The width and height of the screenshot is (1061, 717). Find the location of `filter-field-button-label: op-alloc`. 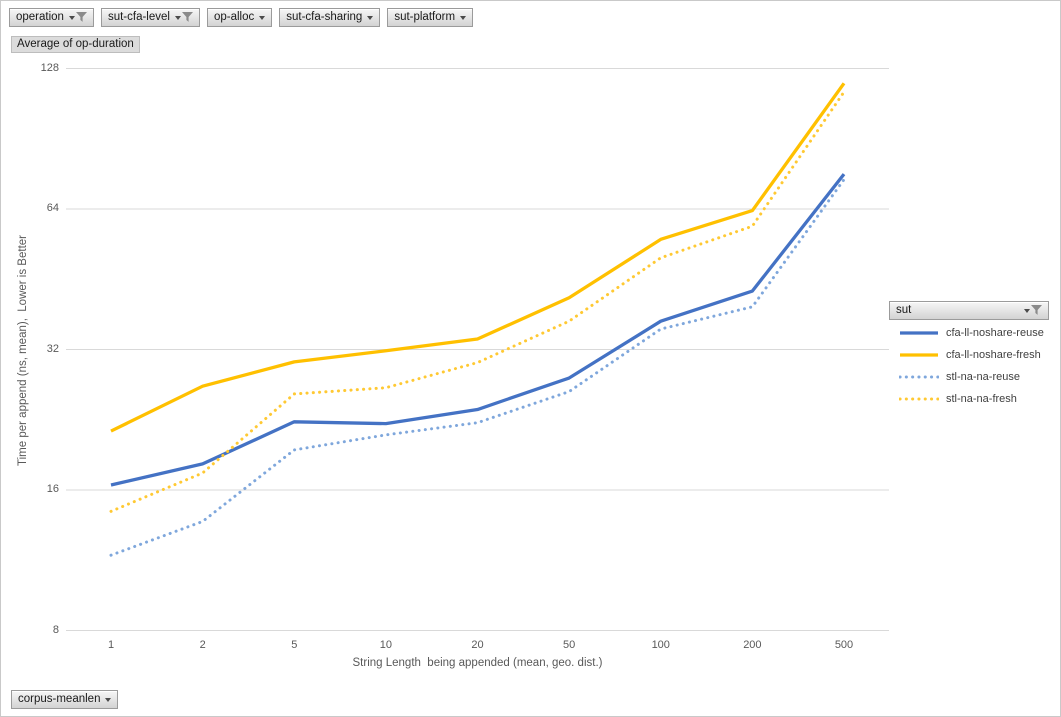

filter-field-button-label: op-alloc is located at coordinates (234, 17).